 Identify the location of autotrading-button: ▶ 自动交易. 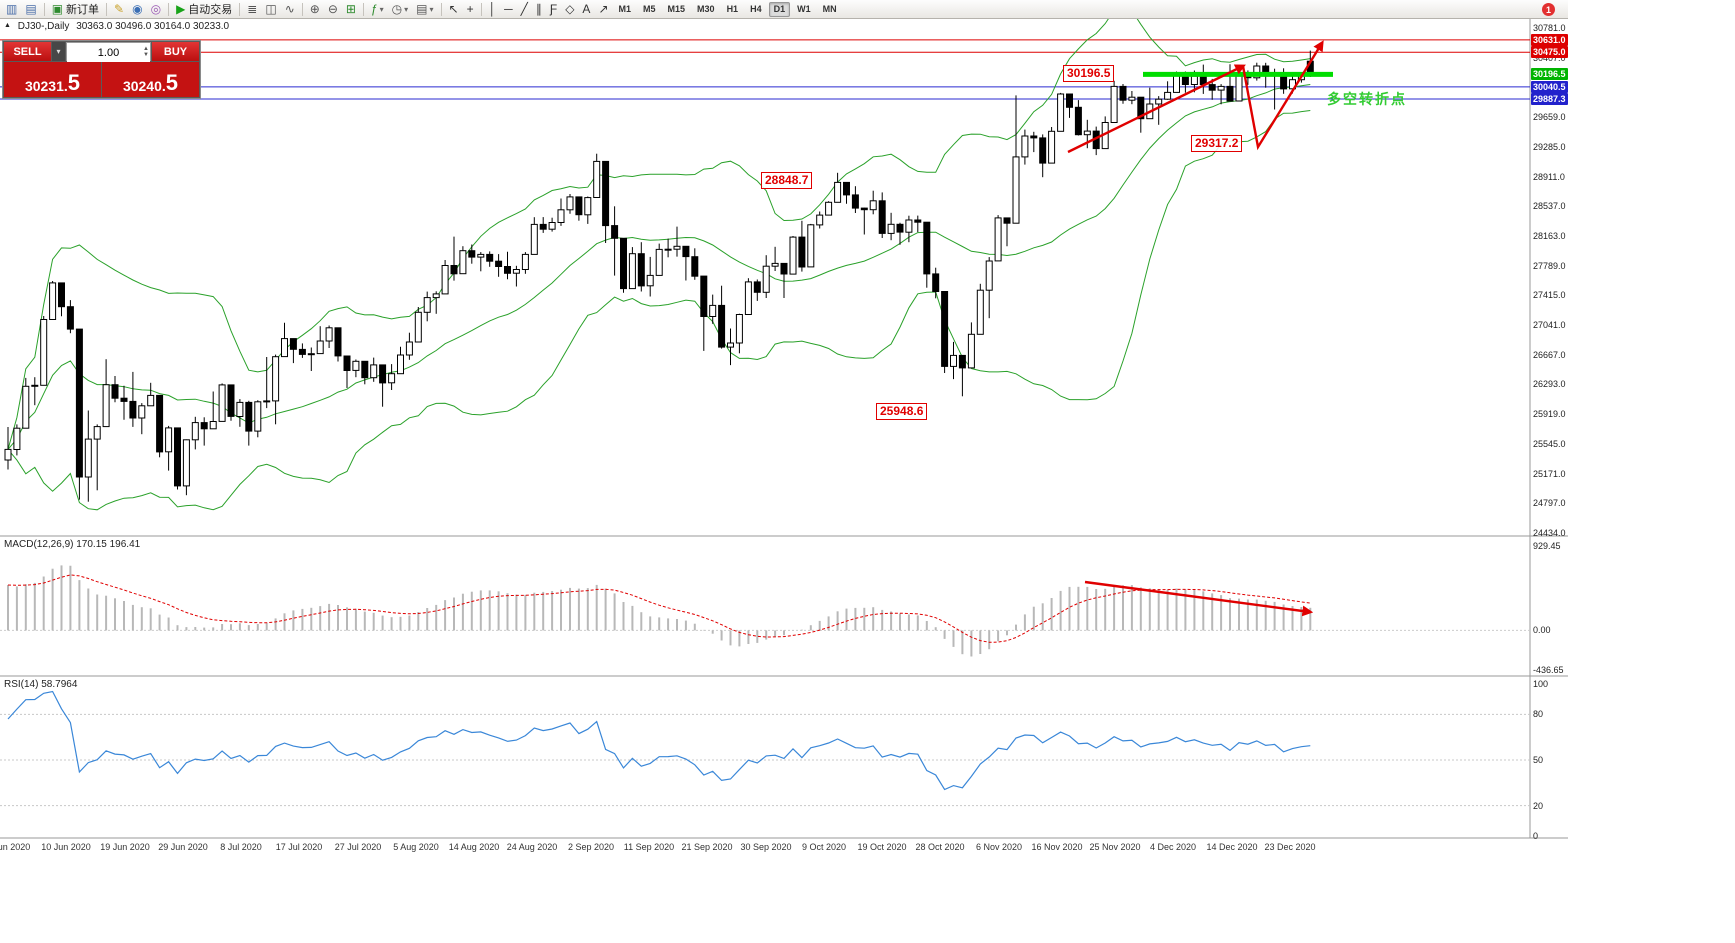
(204, 9).